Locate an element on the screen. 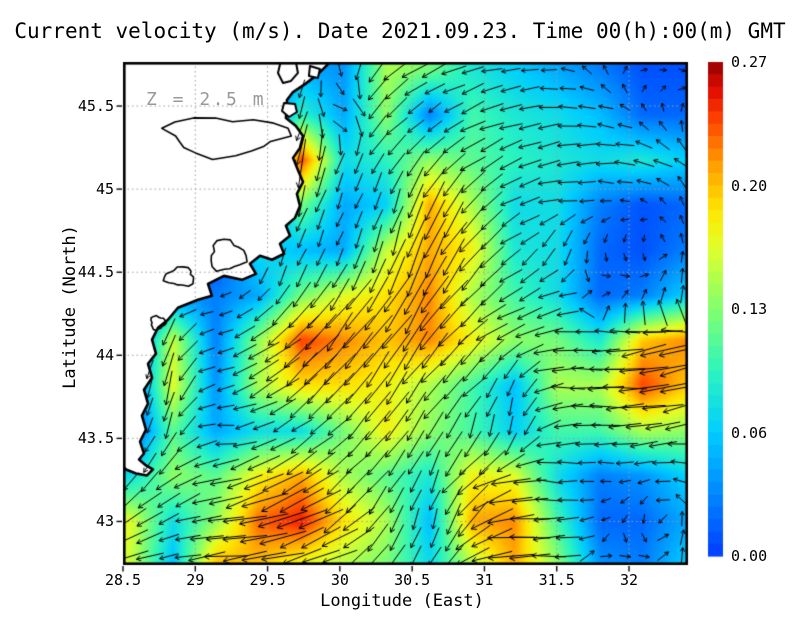 Image resolution: width=800 pixels, height=618 pixels. y-axis-label: Latitude (North) is located at coordinates (70, 307).